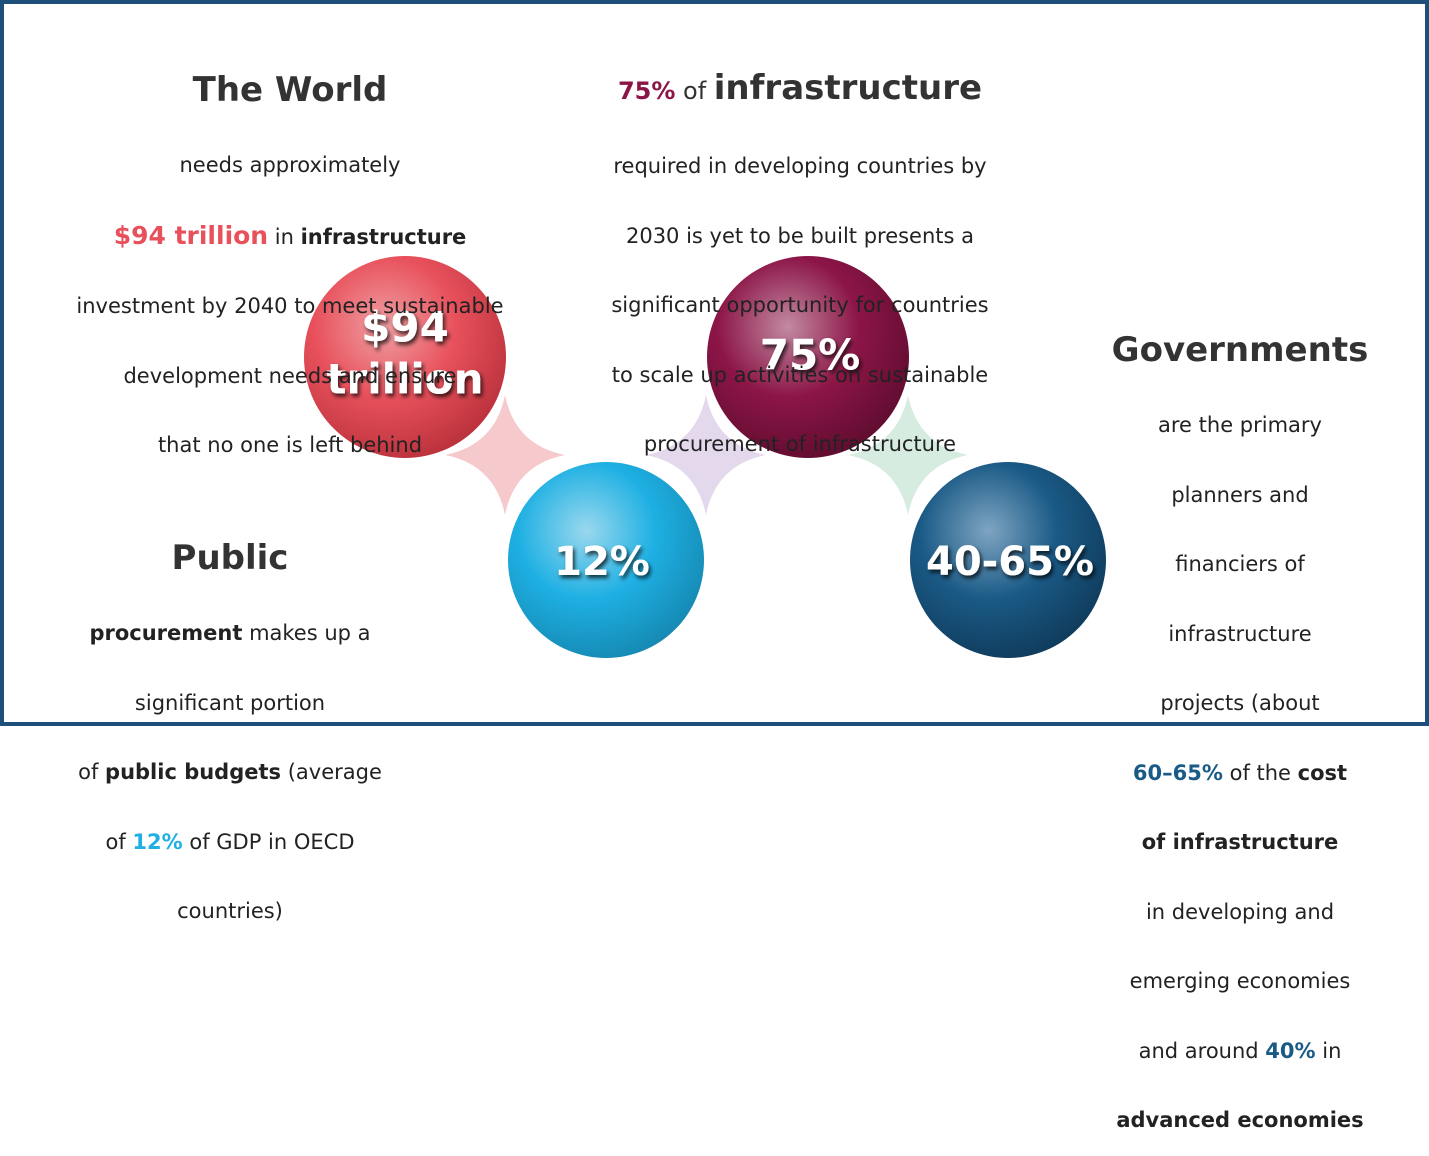 The height and width of the screenshot is (1156, 1429). Describe the element at coordinates (405, 327) in the screenshot. I see `globe-label: $94` at that location.